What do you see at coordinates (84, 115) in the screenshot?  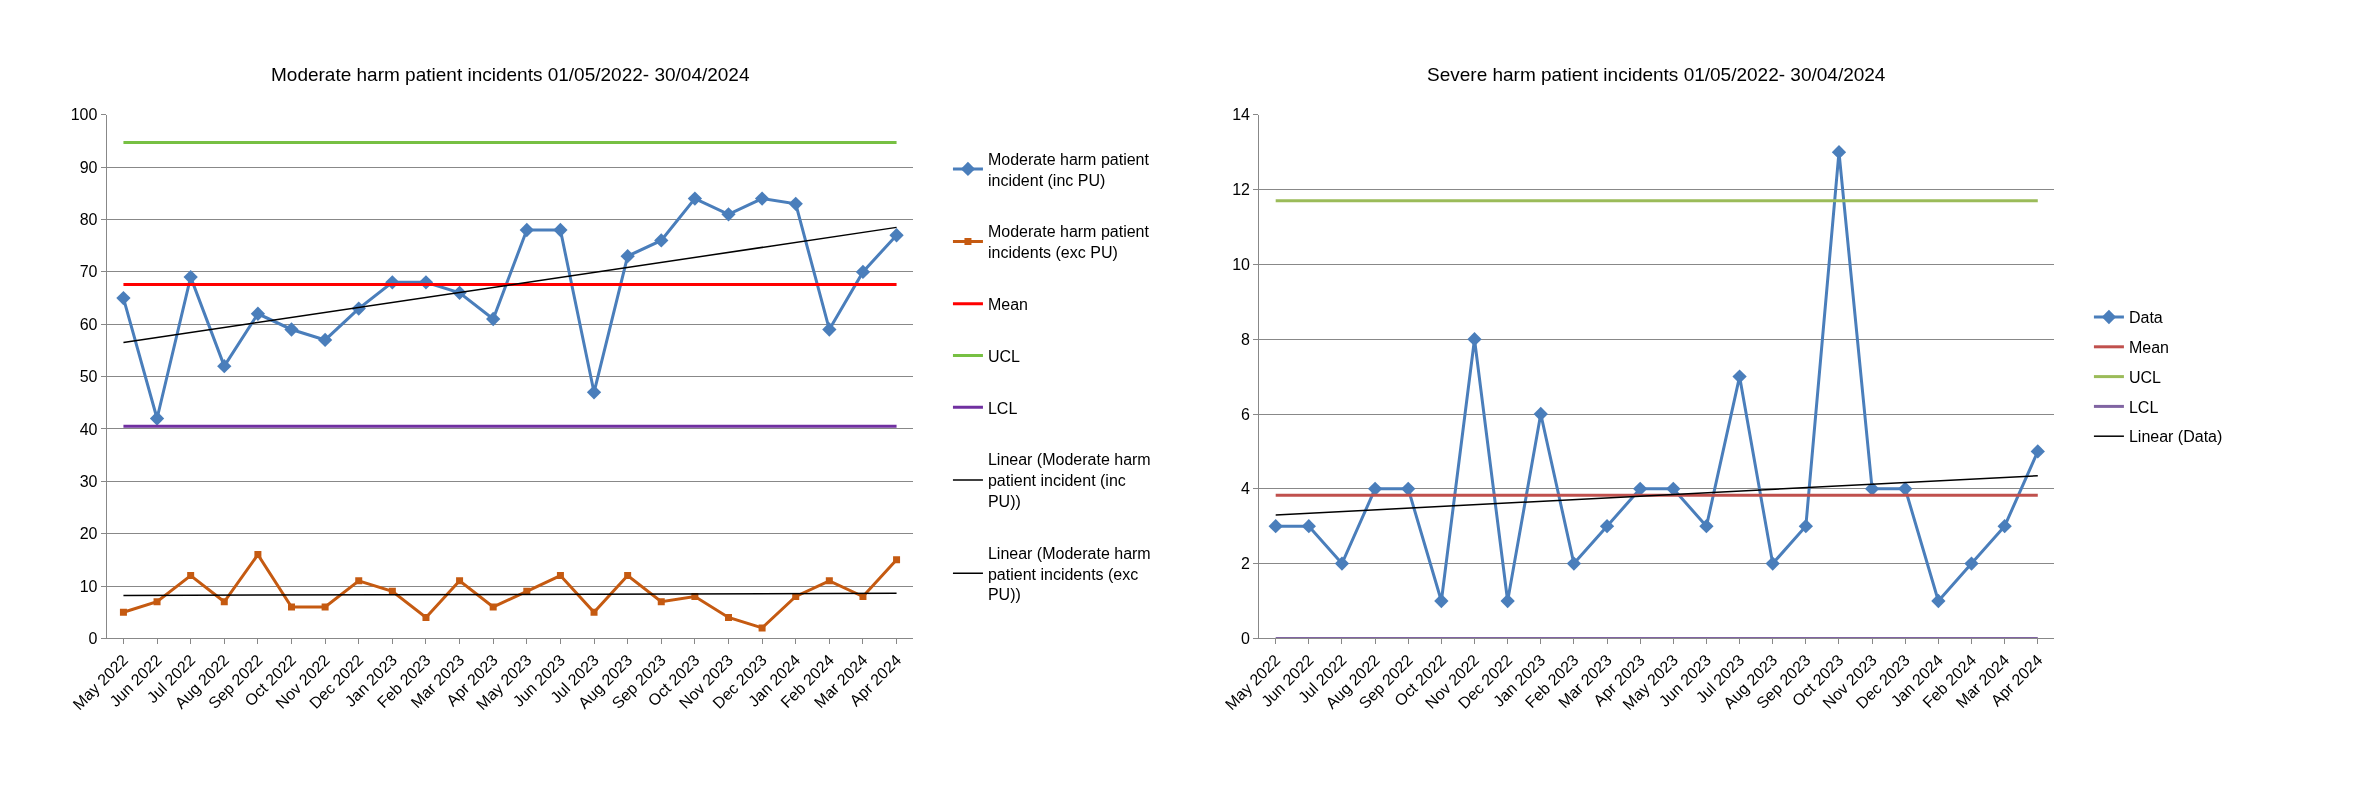 I see `y-tick-label: 100` at bounding box center [84, 115].